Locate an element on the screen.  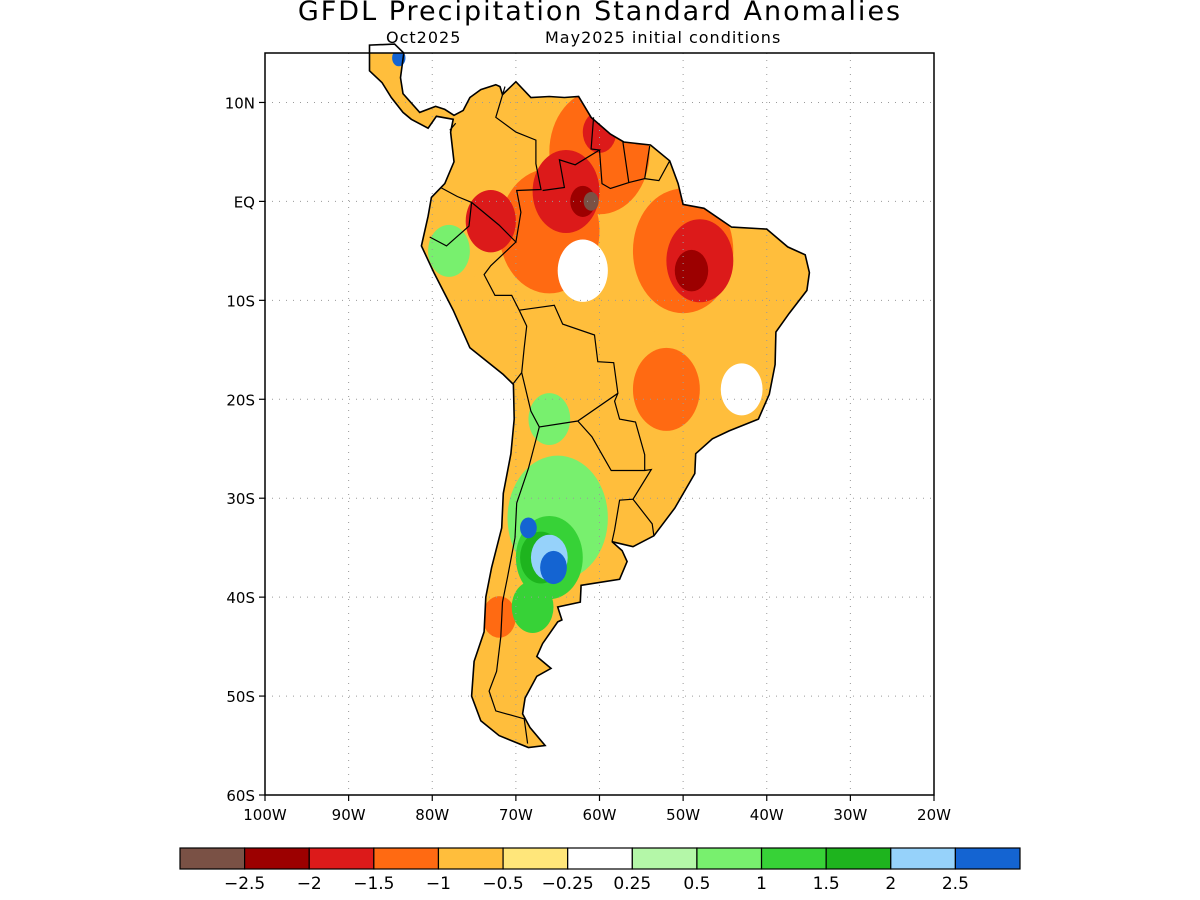
lon-tick-label: 20W is located at coordinates (934, 815).